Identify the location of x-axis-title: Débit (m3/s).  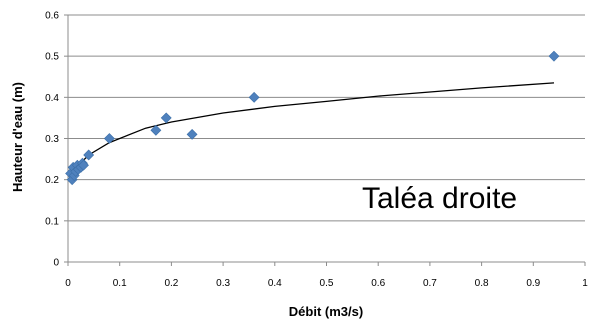
(326, 311).